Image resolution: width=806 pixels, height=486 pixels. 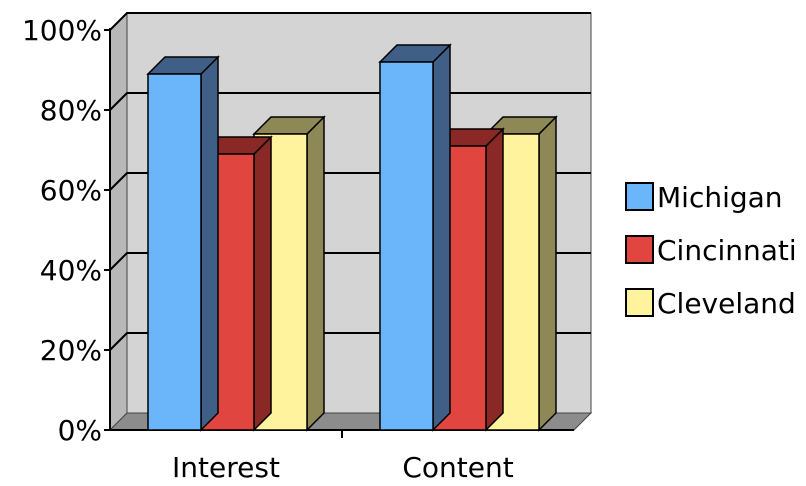 What do you see at coordinates (71, 270) in the screenshot?
I see `y-tick-label: 40%` at bounding box center [71, 270].